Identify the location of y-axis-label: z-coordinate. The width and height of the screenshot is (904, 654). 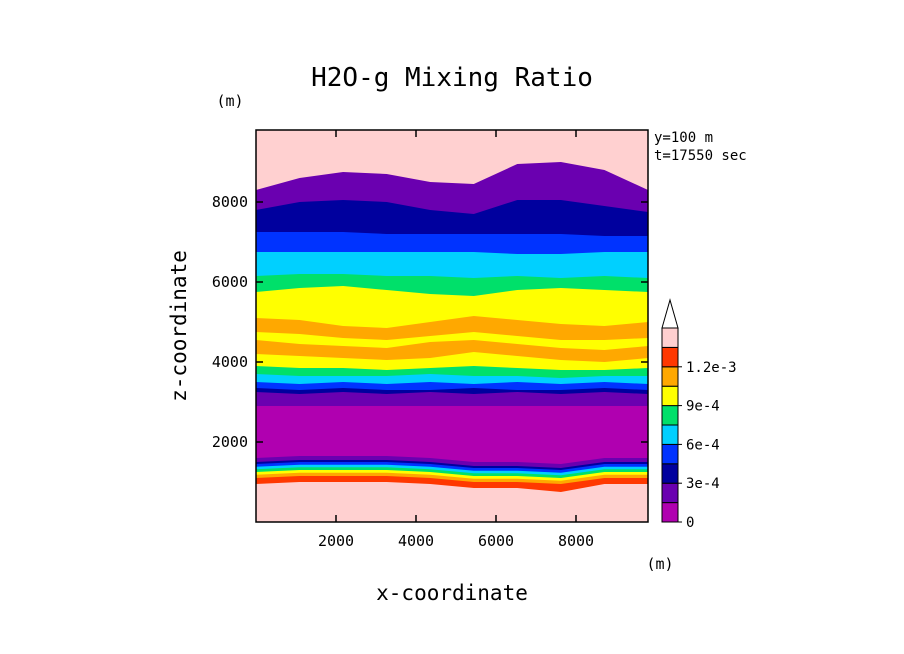
(179, 326).